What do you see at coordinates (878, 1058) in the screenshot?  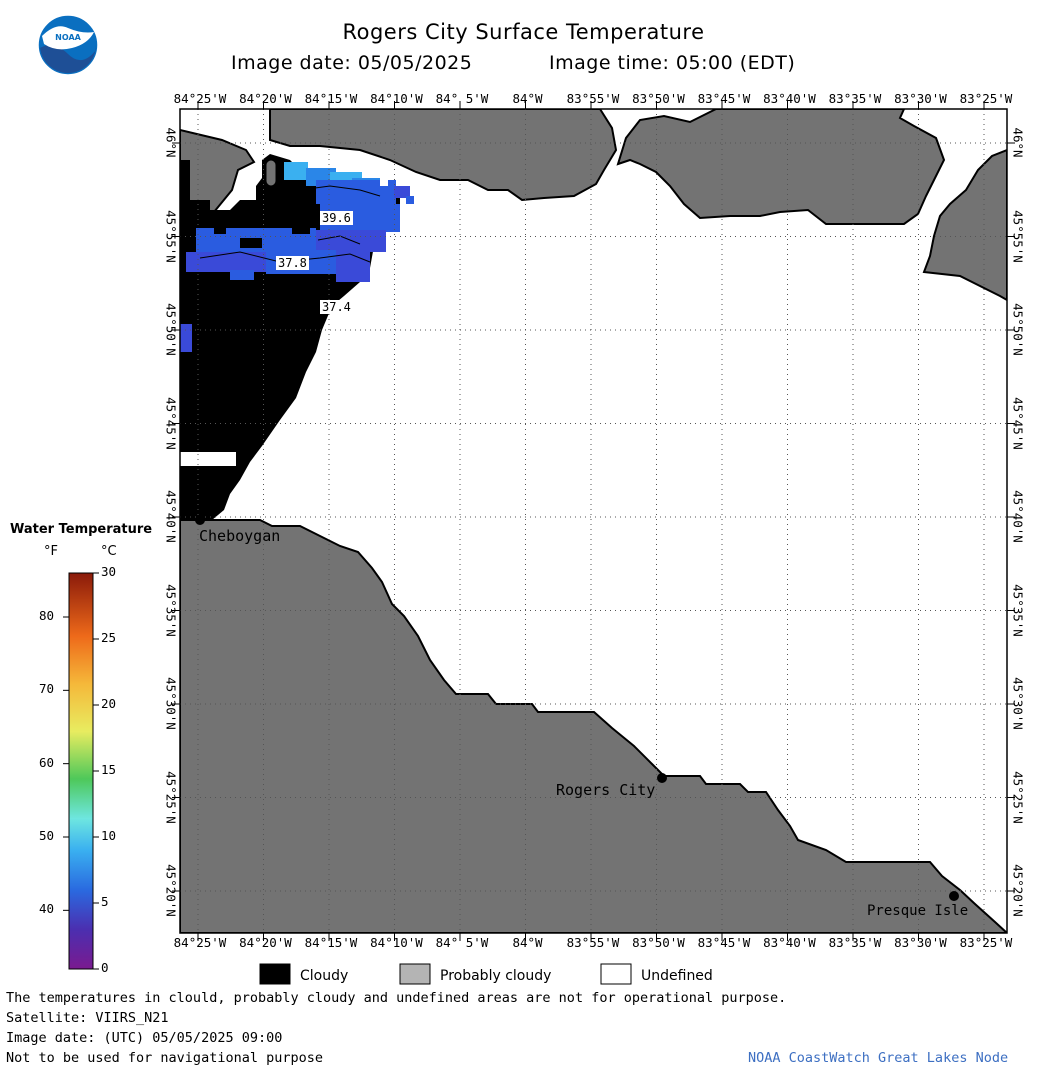 I see `credit-text: NOAA CoastWatch Great Lakes Node` at bounding box center [878, 1058].